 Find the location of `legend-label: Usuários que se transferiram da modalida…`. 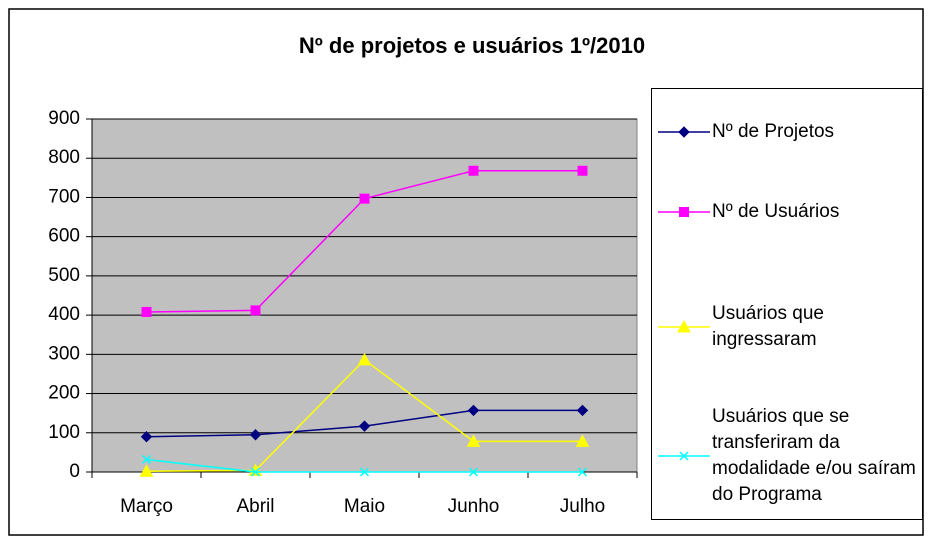

legend-label: Usuários que se transferiram da modalida… is located at coordinates (814, 455).